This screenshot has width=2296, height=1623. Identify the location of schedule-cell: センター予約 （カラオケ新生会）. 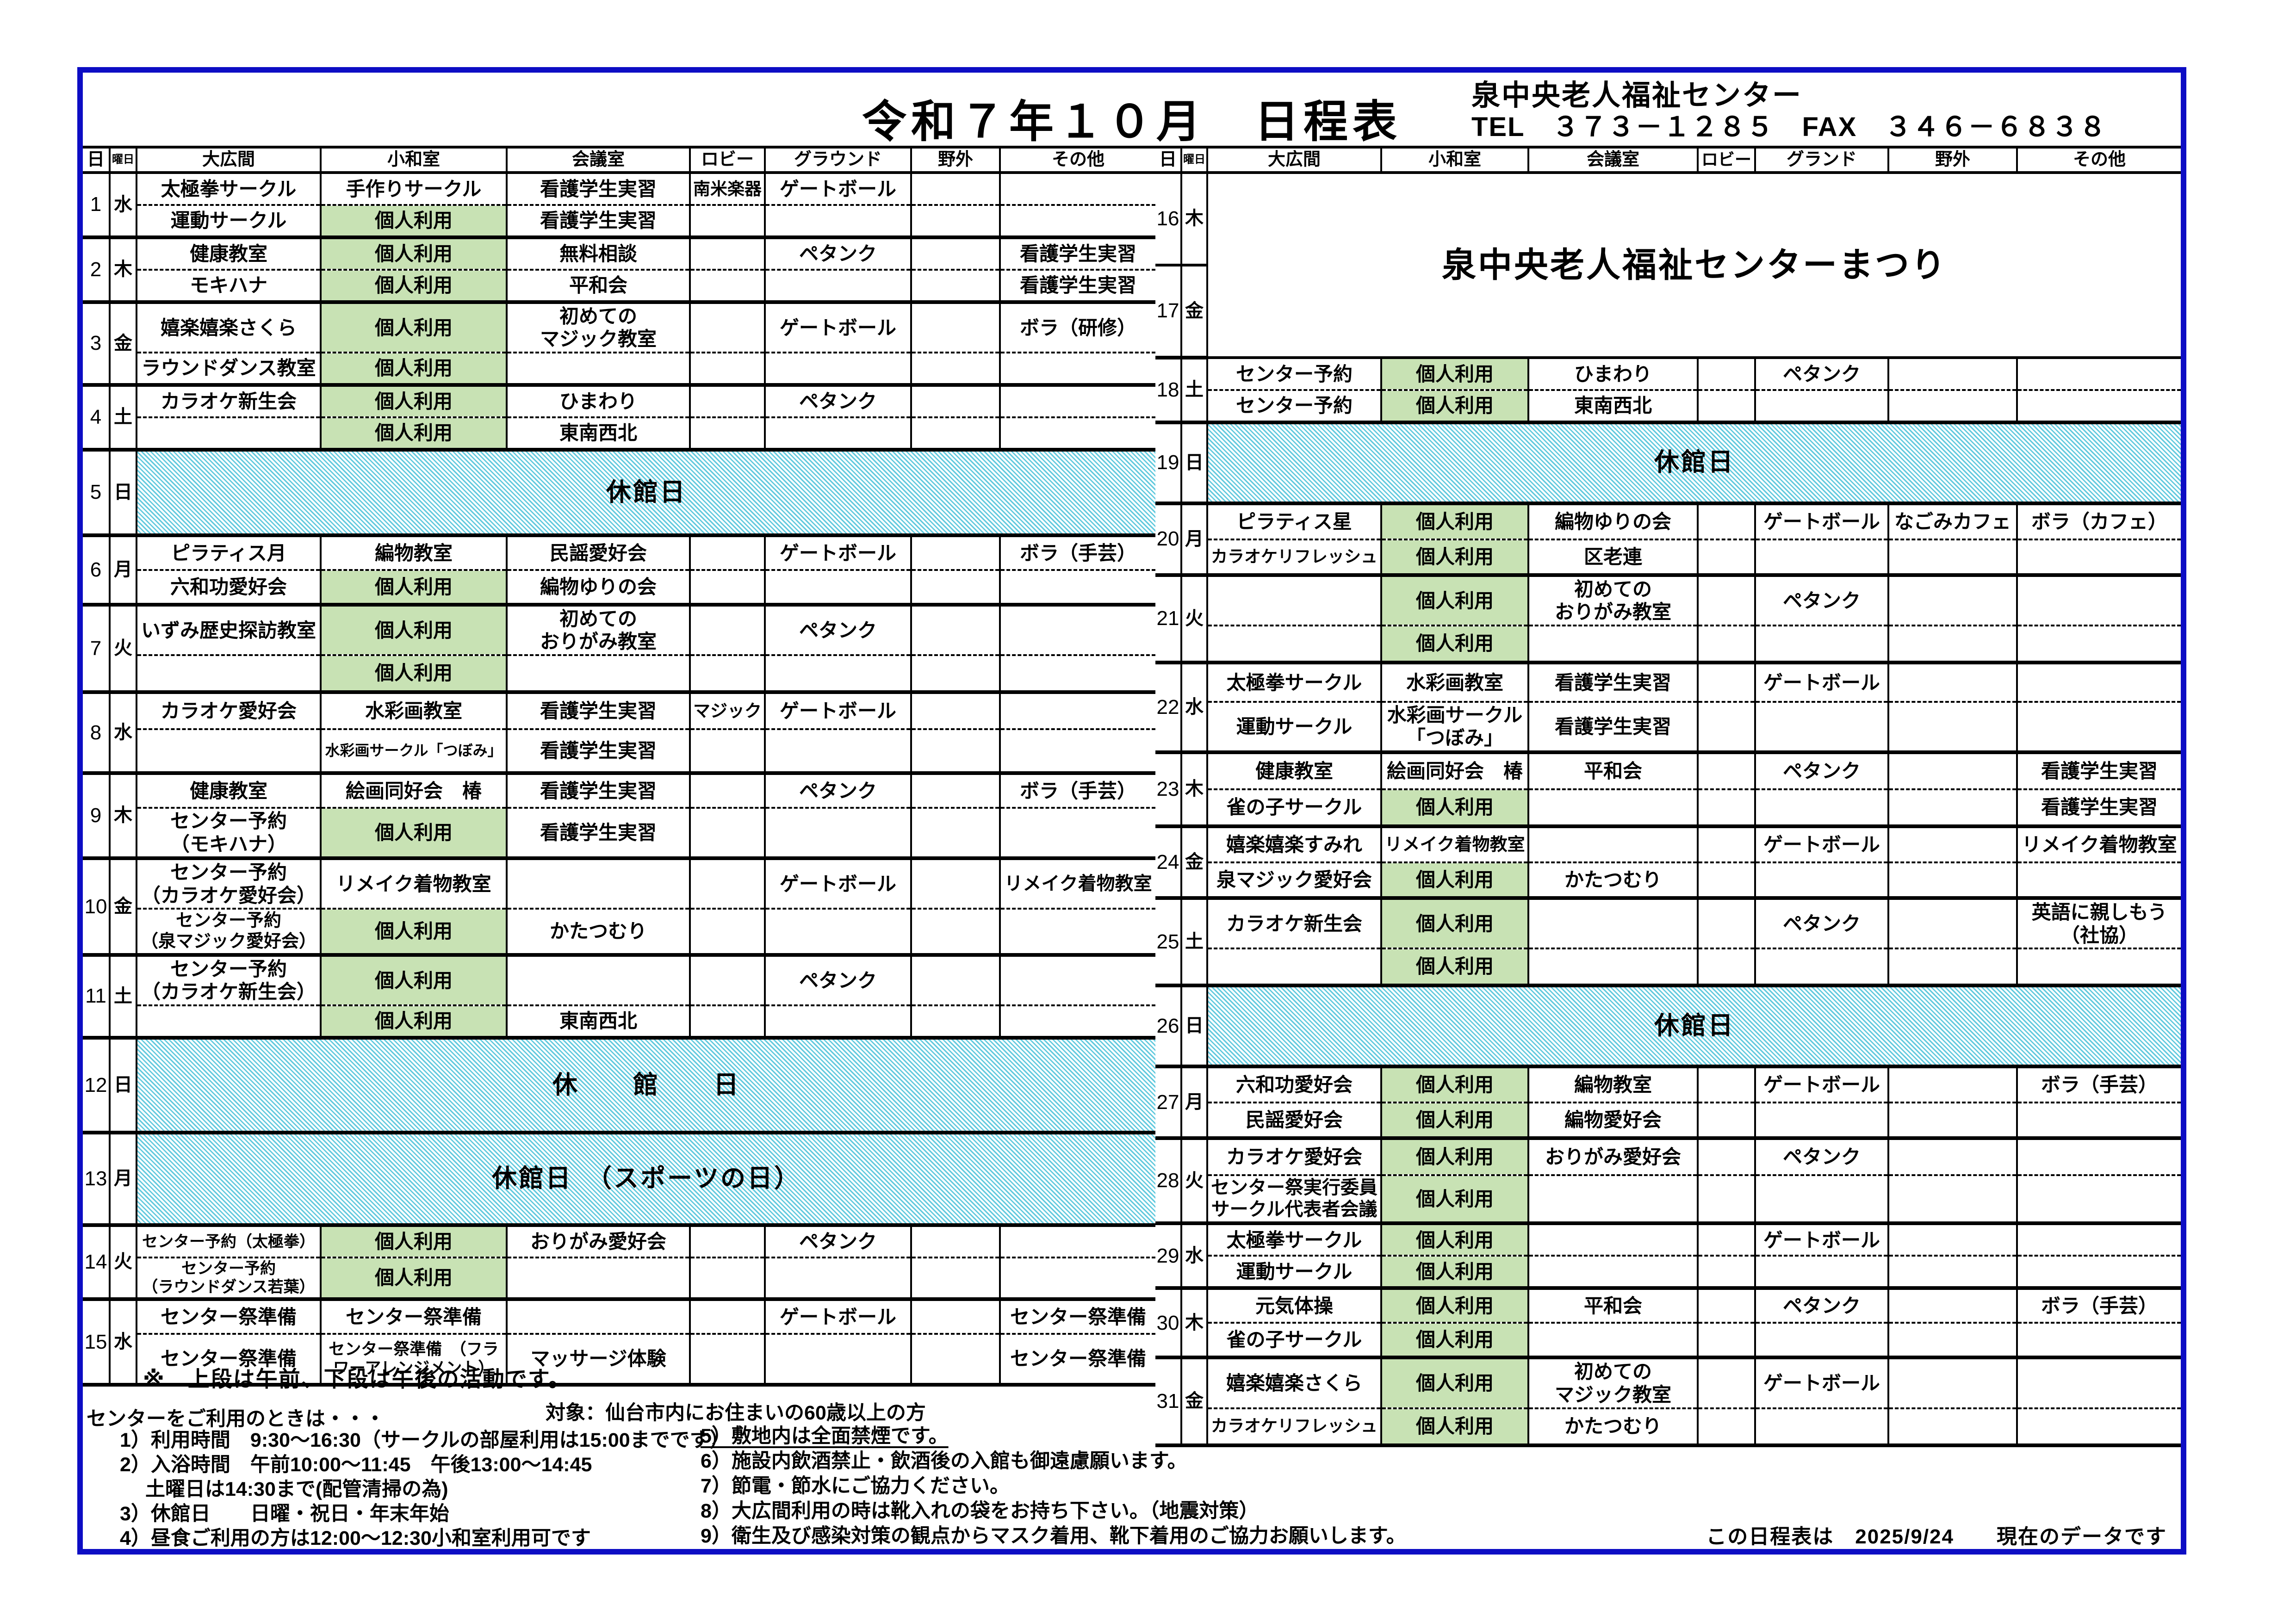
(229, 980).